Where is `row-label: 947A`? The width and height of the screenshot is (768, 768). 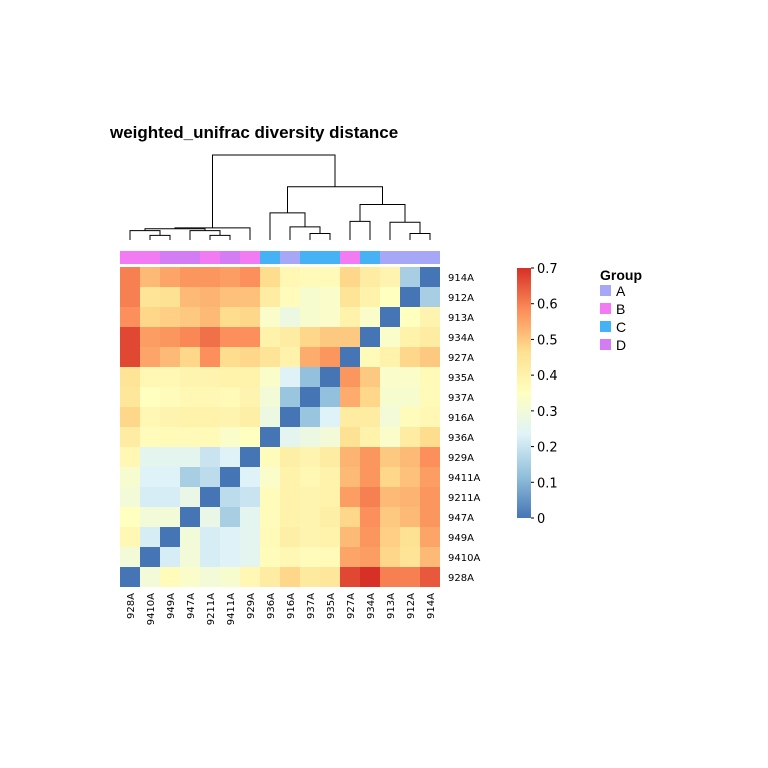 row-label: 947A is located at coordinates (461, 518).